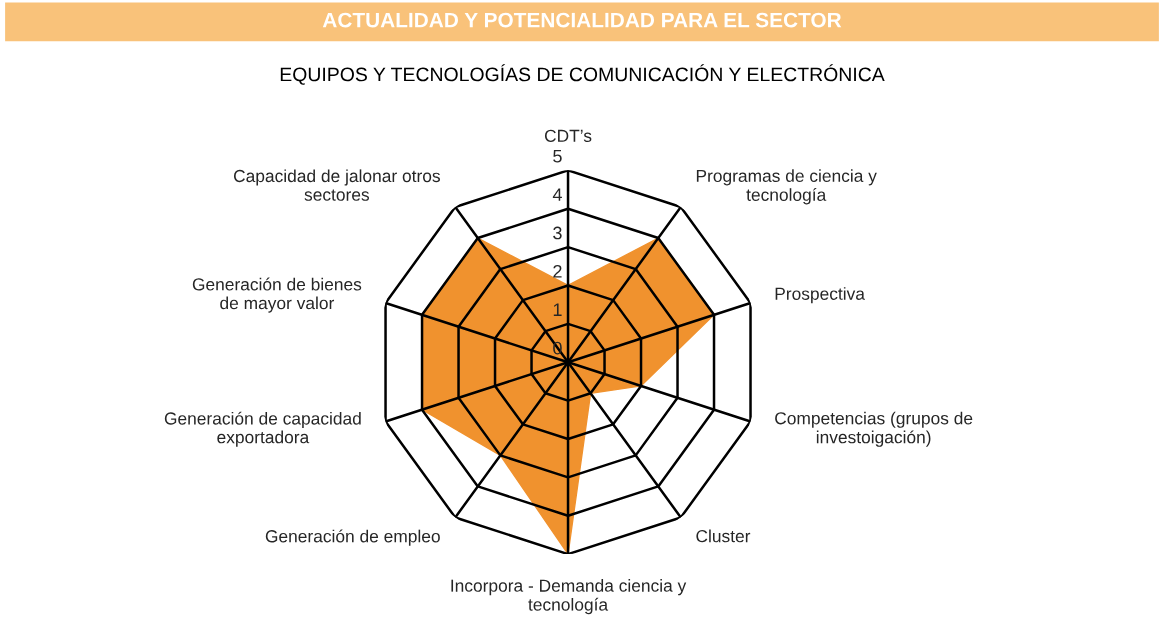 The image size is (1164, 624). I want to click on chart-subtitle: EQUIPOS Y TECNOLOGÍAS DE COMUNICACIÓN Y ELECTRÓNICA, so click(582, 74).